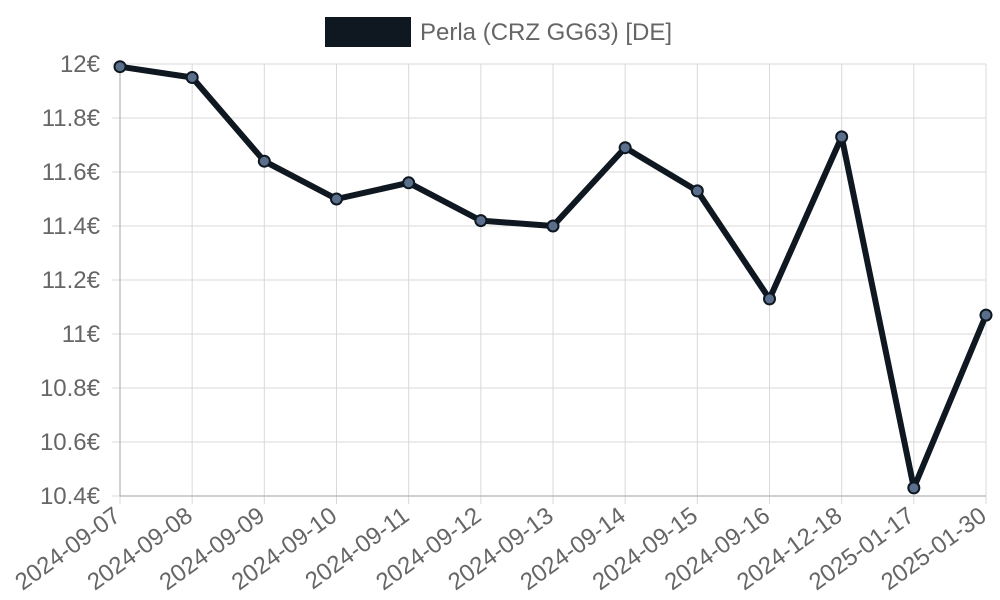 This screenshot has width=1000, height=600. I want to click on y-tick-label: 10.6€, so click(70, 442).